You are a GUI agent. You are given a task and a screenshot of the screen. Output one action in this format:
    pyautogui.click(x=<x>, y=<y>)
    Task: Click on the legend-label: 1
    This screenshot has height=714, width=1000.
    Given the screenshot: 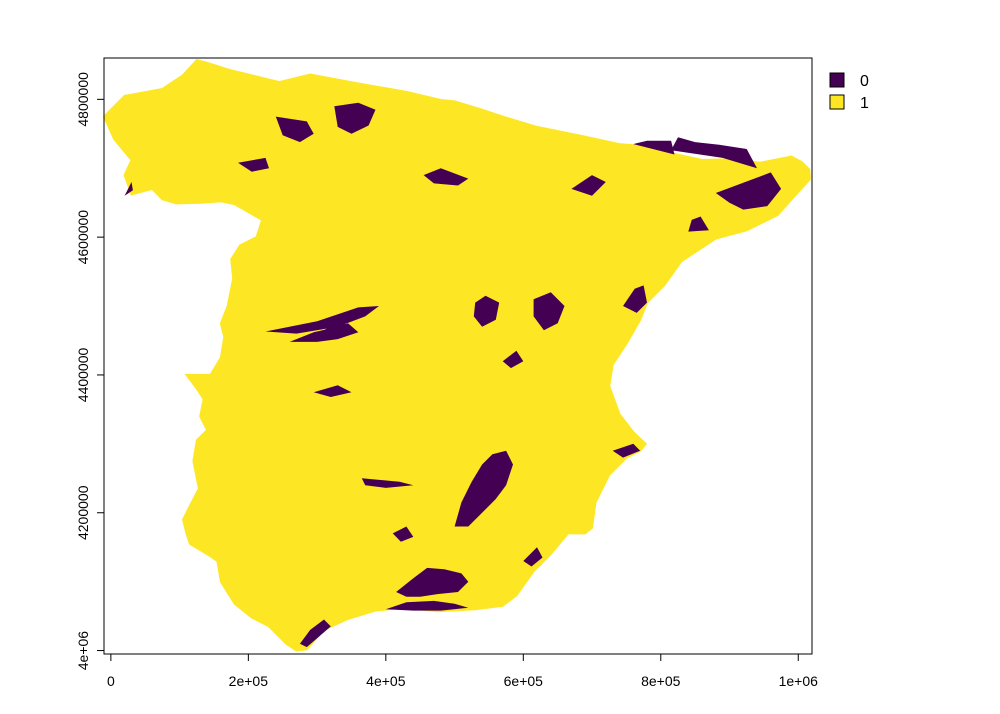 What is the action you would take?
    pyautogui.click(x=864, y=103)
    